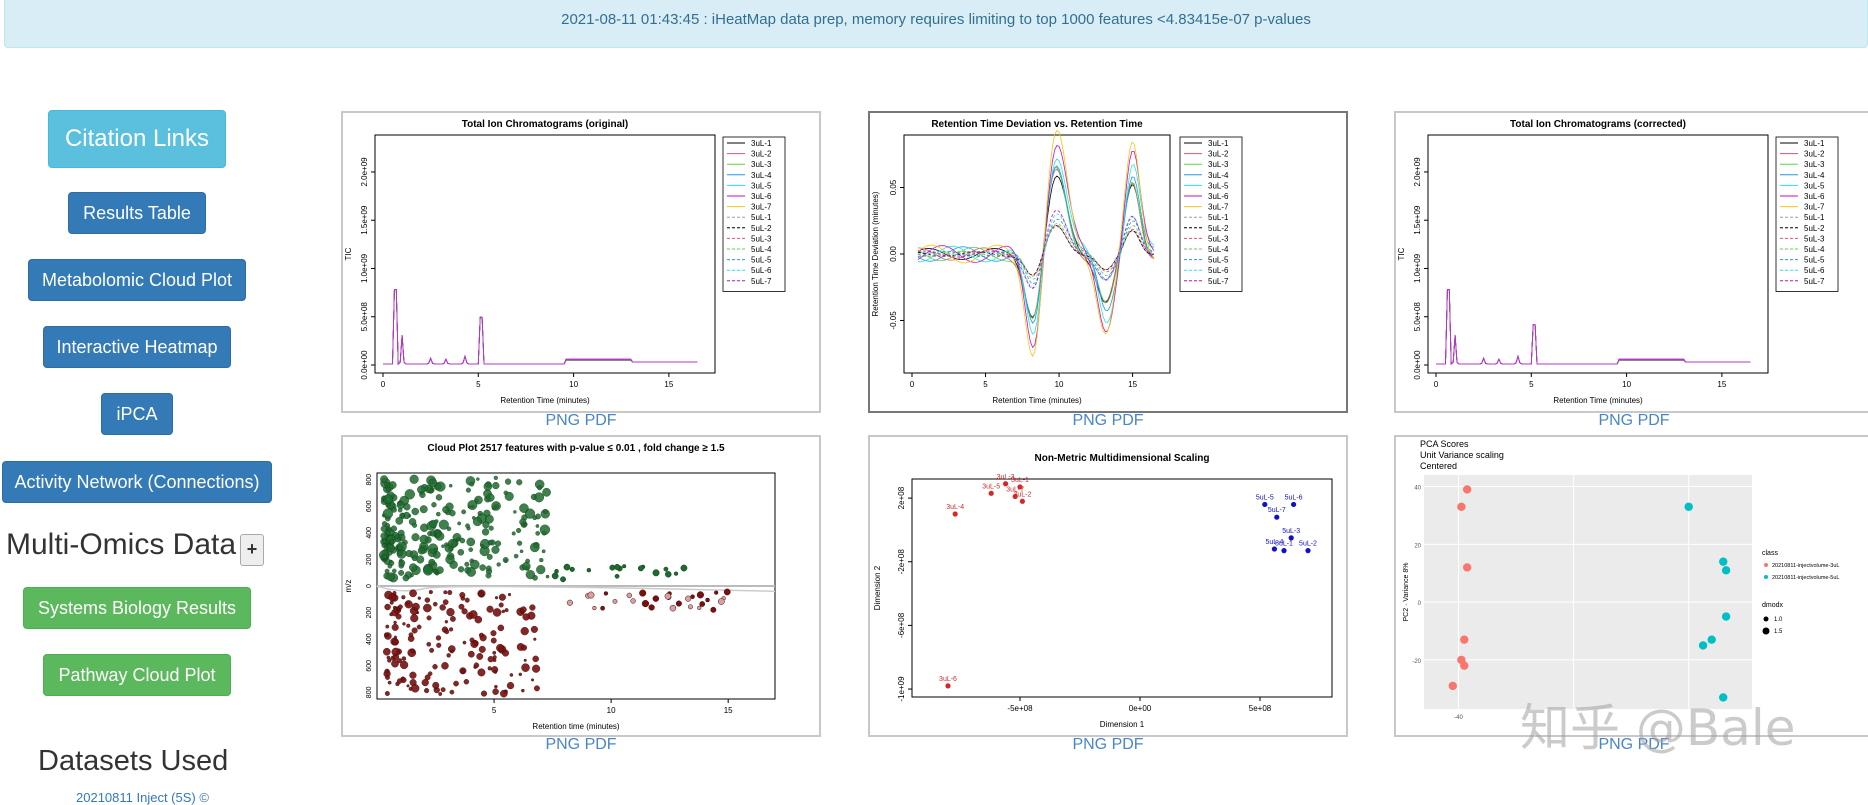 Image resolution: width=1868 pixels, height=805 pixels. I want to click on x-tick-label: 15, so click(728, 710).